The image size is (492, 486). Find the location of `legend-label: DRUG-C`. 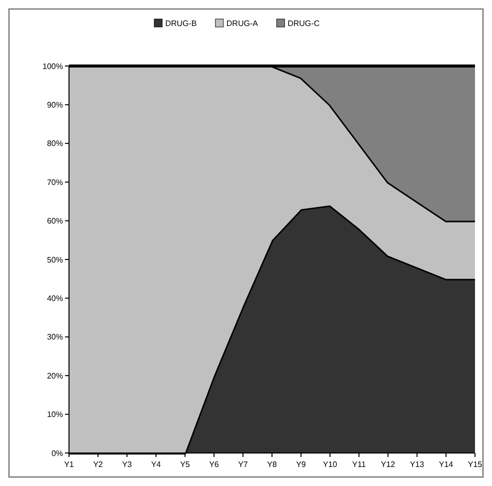

legend-label: DRUG-C is located at coordinates (304, 23).